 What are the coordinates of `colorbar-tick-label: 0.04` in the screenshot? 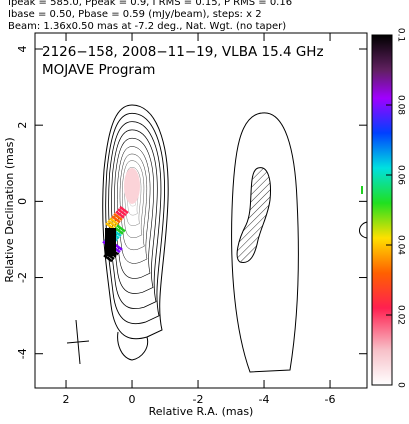 It's located at (401, 245).